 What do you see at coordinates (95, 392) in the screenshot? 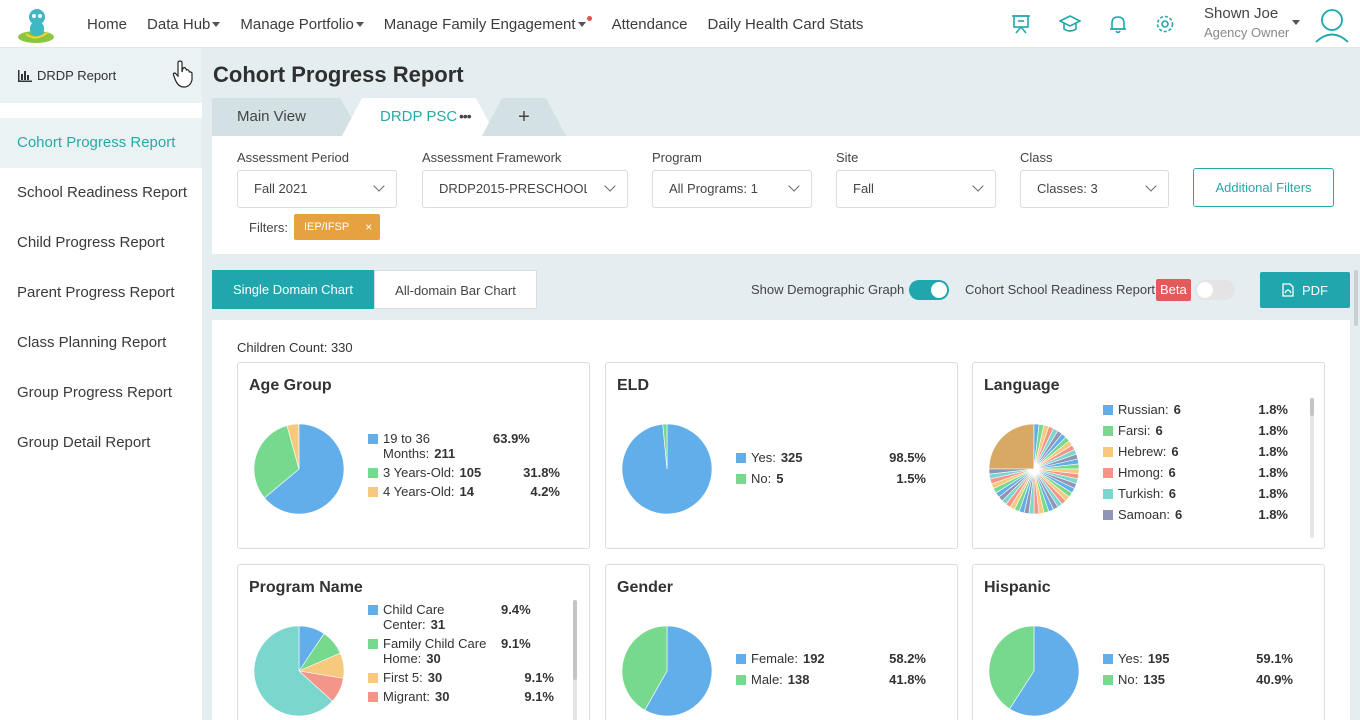
I see `sidebar-item-group-progress-report: Group Progress Report` at bounding box center [95, 392].